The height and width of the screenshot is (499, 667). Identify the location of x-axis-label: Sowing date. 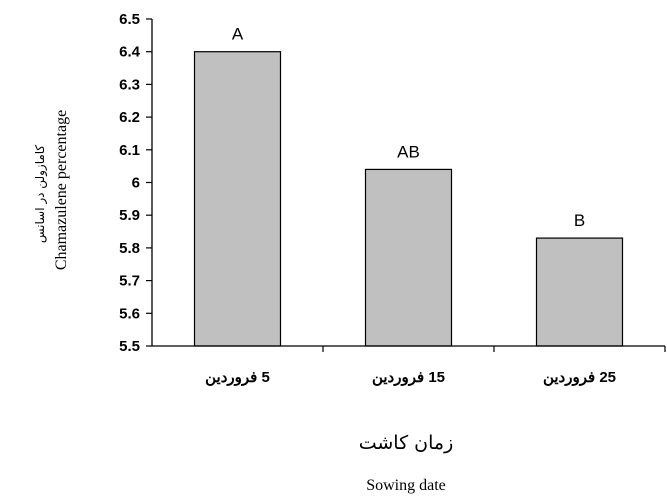
(406, 485).